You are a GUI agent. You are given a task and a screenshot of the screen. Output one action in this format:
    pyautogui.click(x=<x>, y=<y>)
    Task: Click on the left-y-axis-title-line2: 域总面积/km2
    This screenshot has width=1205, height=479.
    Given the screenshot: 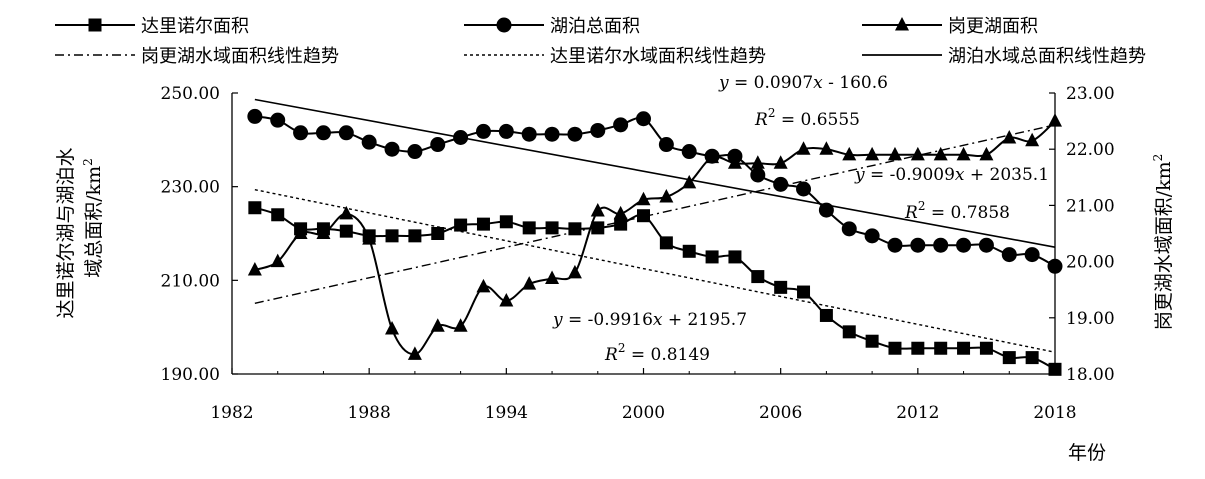 What is the action you would take?
    pyautogui.click(x=93, y=218)
    